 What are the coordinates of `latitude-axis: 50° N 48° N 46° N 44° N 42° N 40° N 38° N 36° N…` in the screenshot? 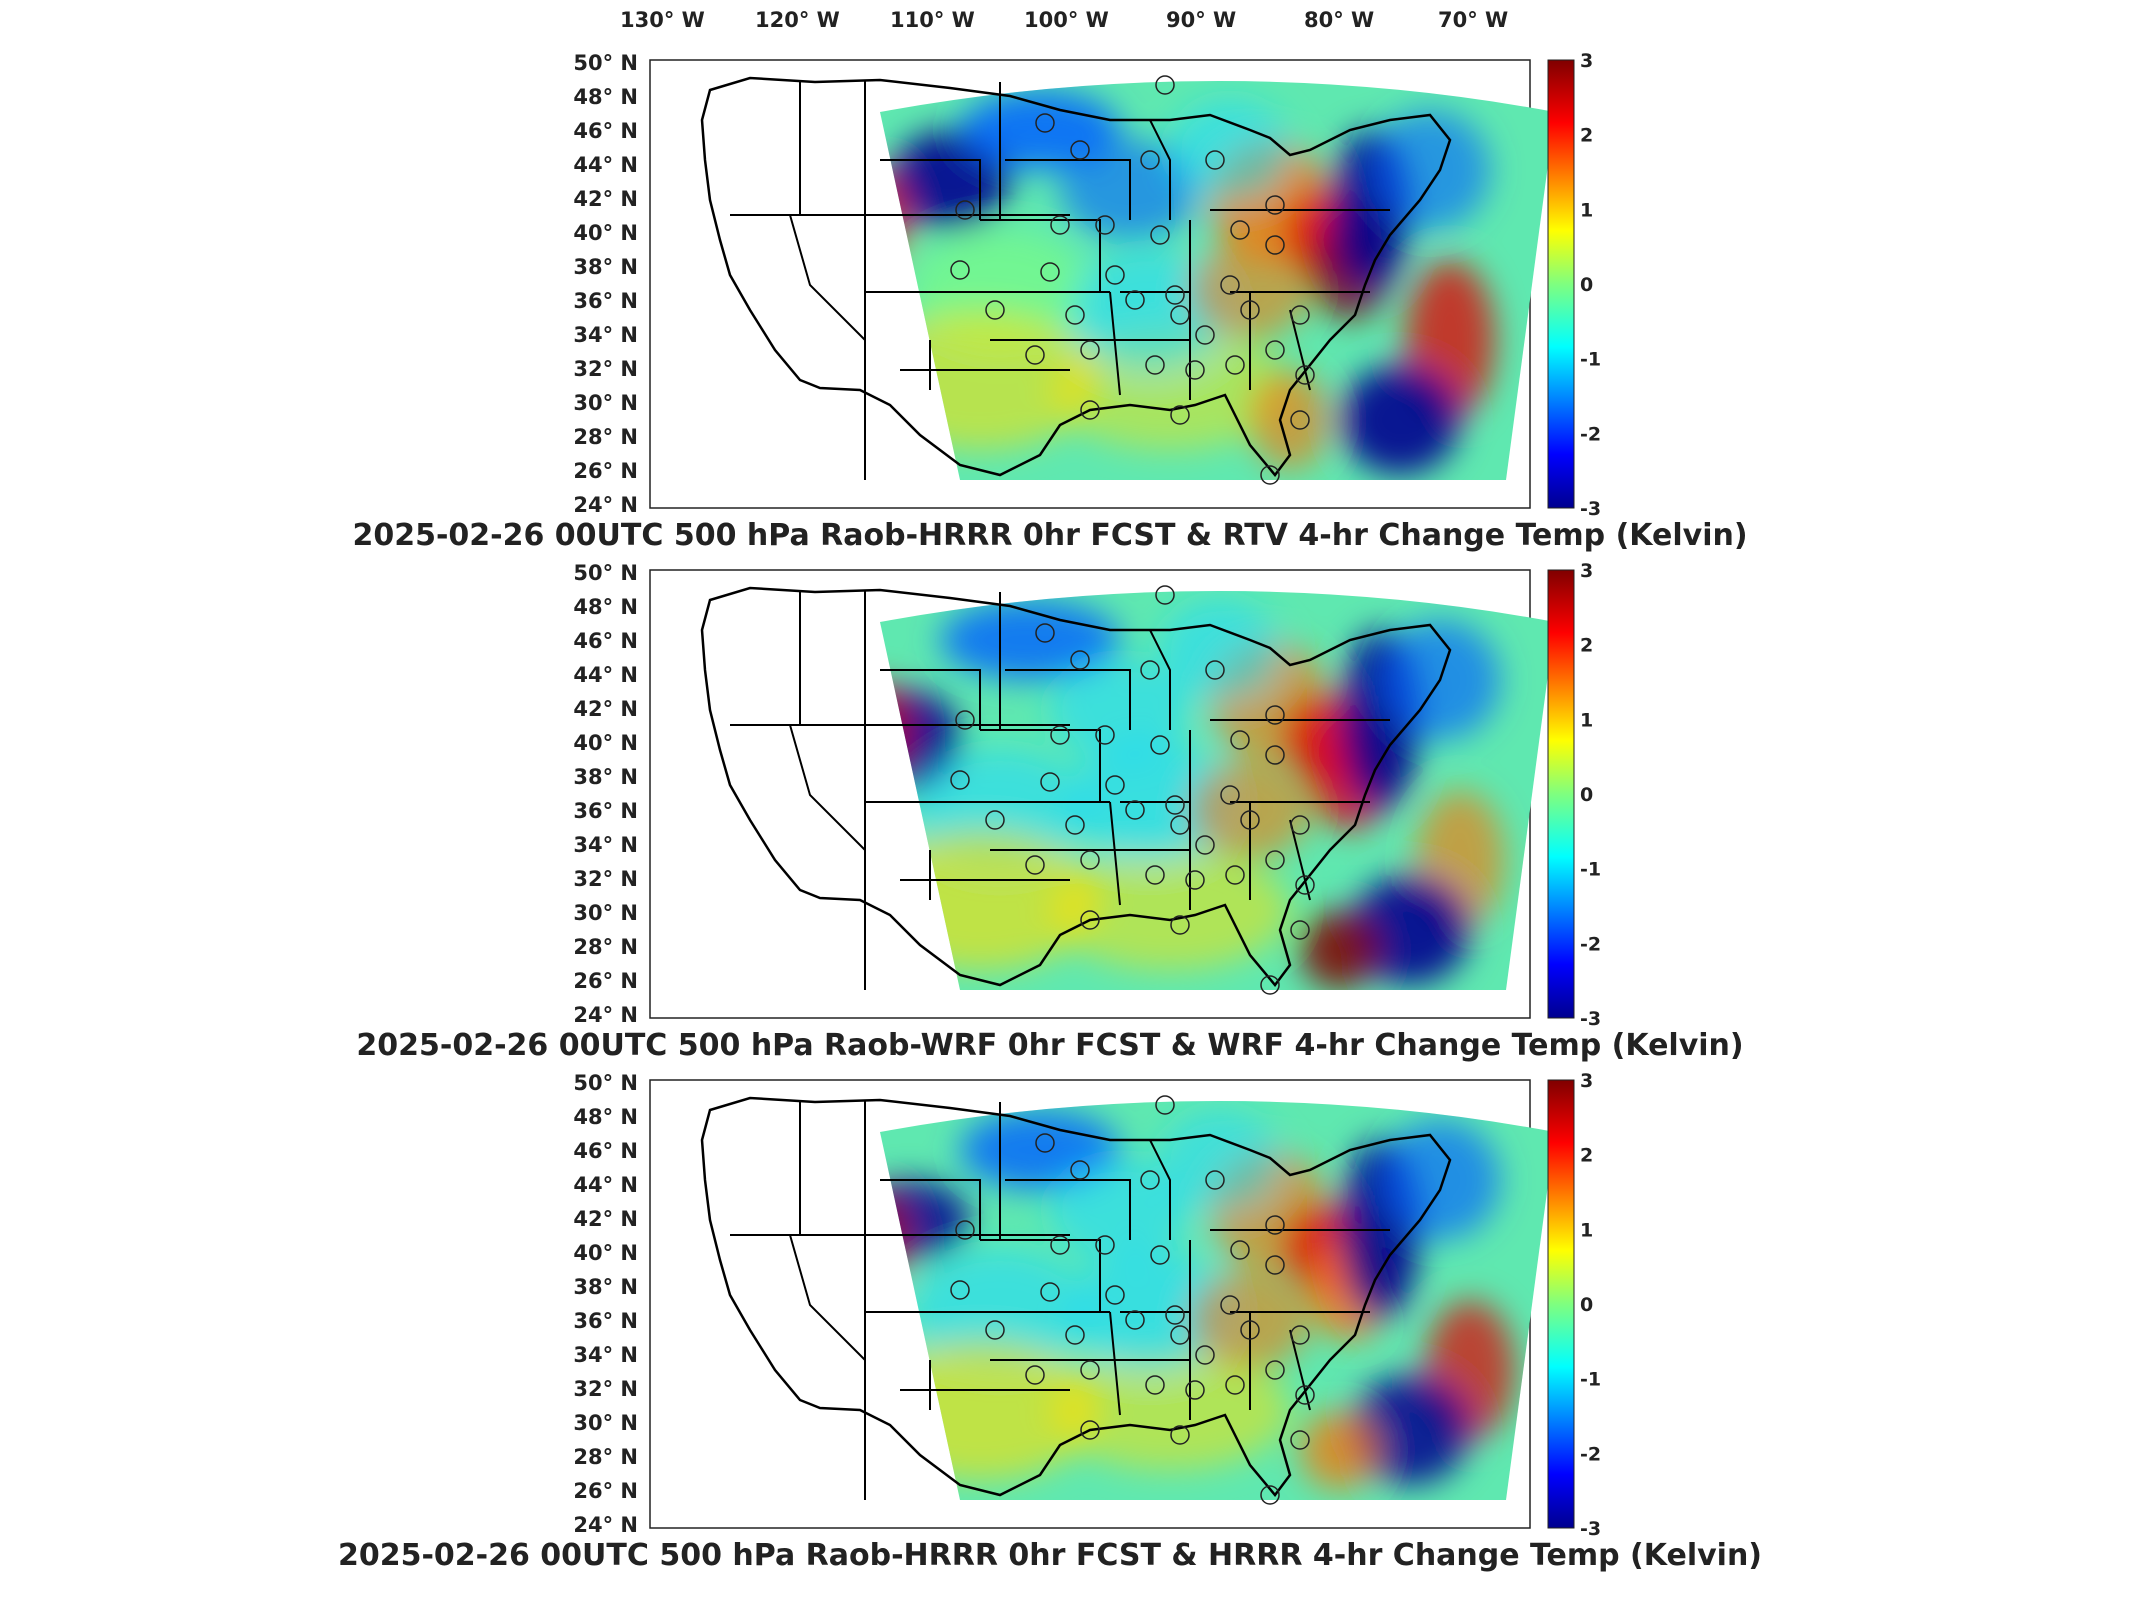 It's located at (605, 794).